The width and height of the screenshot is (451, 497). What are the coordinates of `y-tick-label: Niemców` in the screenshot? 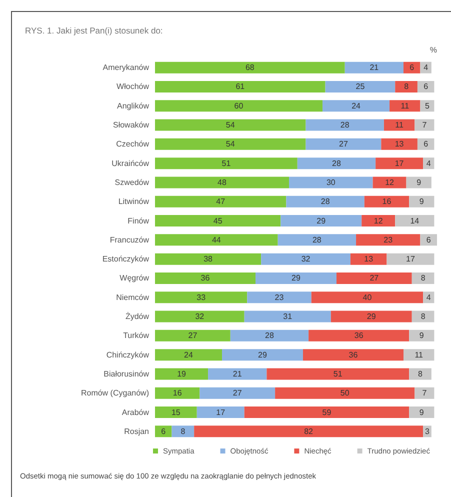 It's located at (133, 297).